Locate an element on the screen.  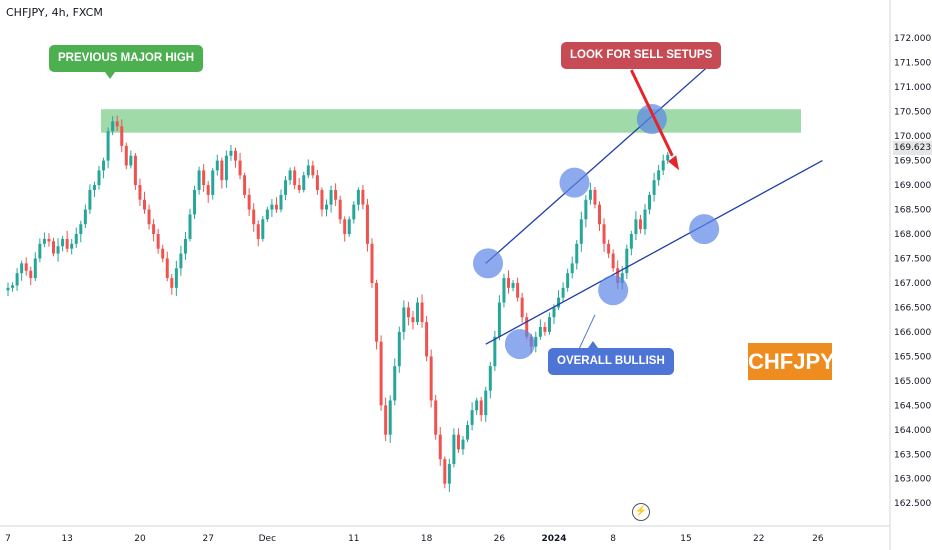
time-tick-label: 7 is located at coordinates (8, 539).